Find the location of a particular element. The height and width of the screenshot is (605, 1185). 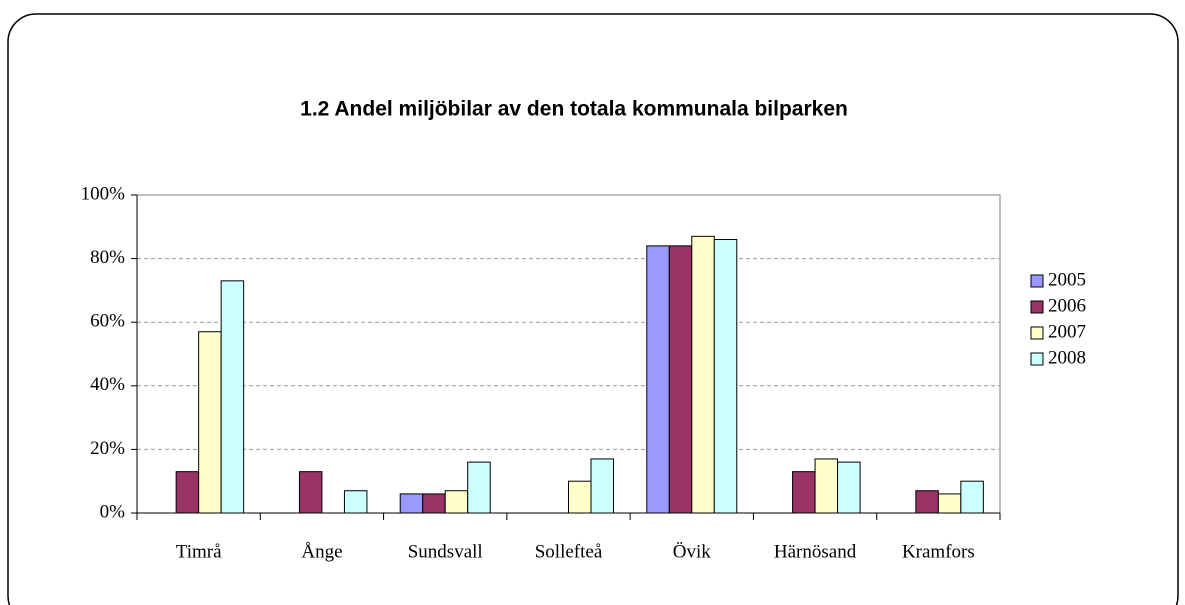

x-tick-label: Timrå is located at coordinates (199, 551).